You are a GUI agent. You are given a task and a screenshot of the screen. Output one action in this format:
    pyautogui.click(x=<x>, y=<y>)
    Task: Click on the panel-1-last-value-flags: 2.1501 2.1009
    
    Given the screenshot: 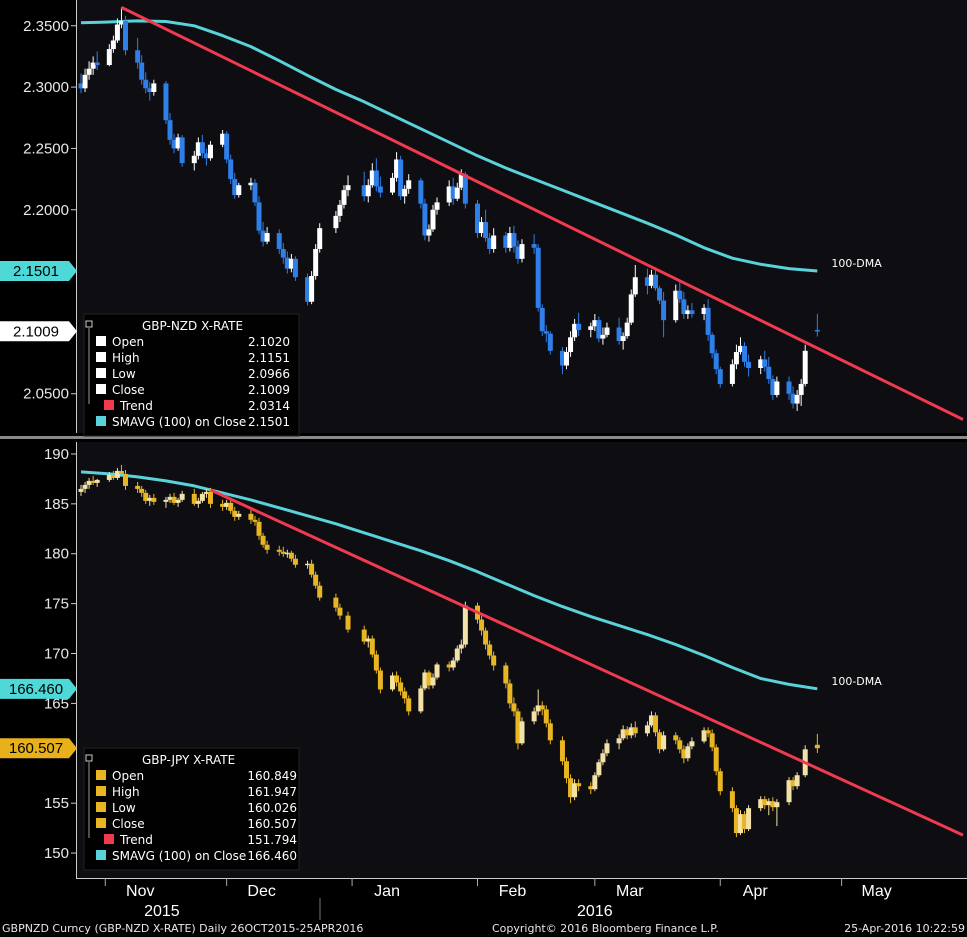 What is the action you would take?
    pyautogui.click(x=38, y=301)
    